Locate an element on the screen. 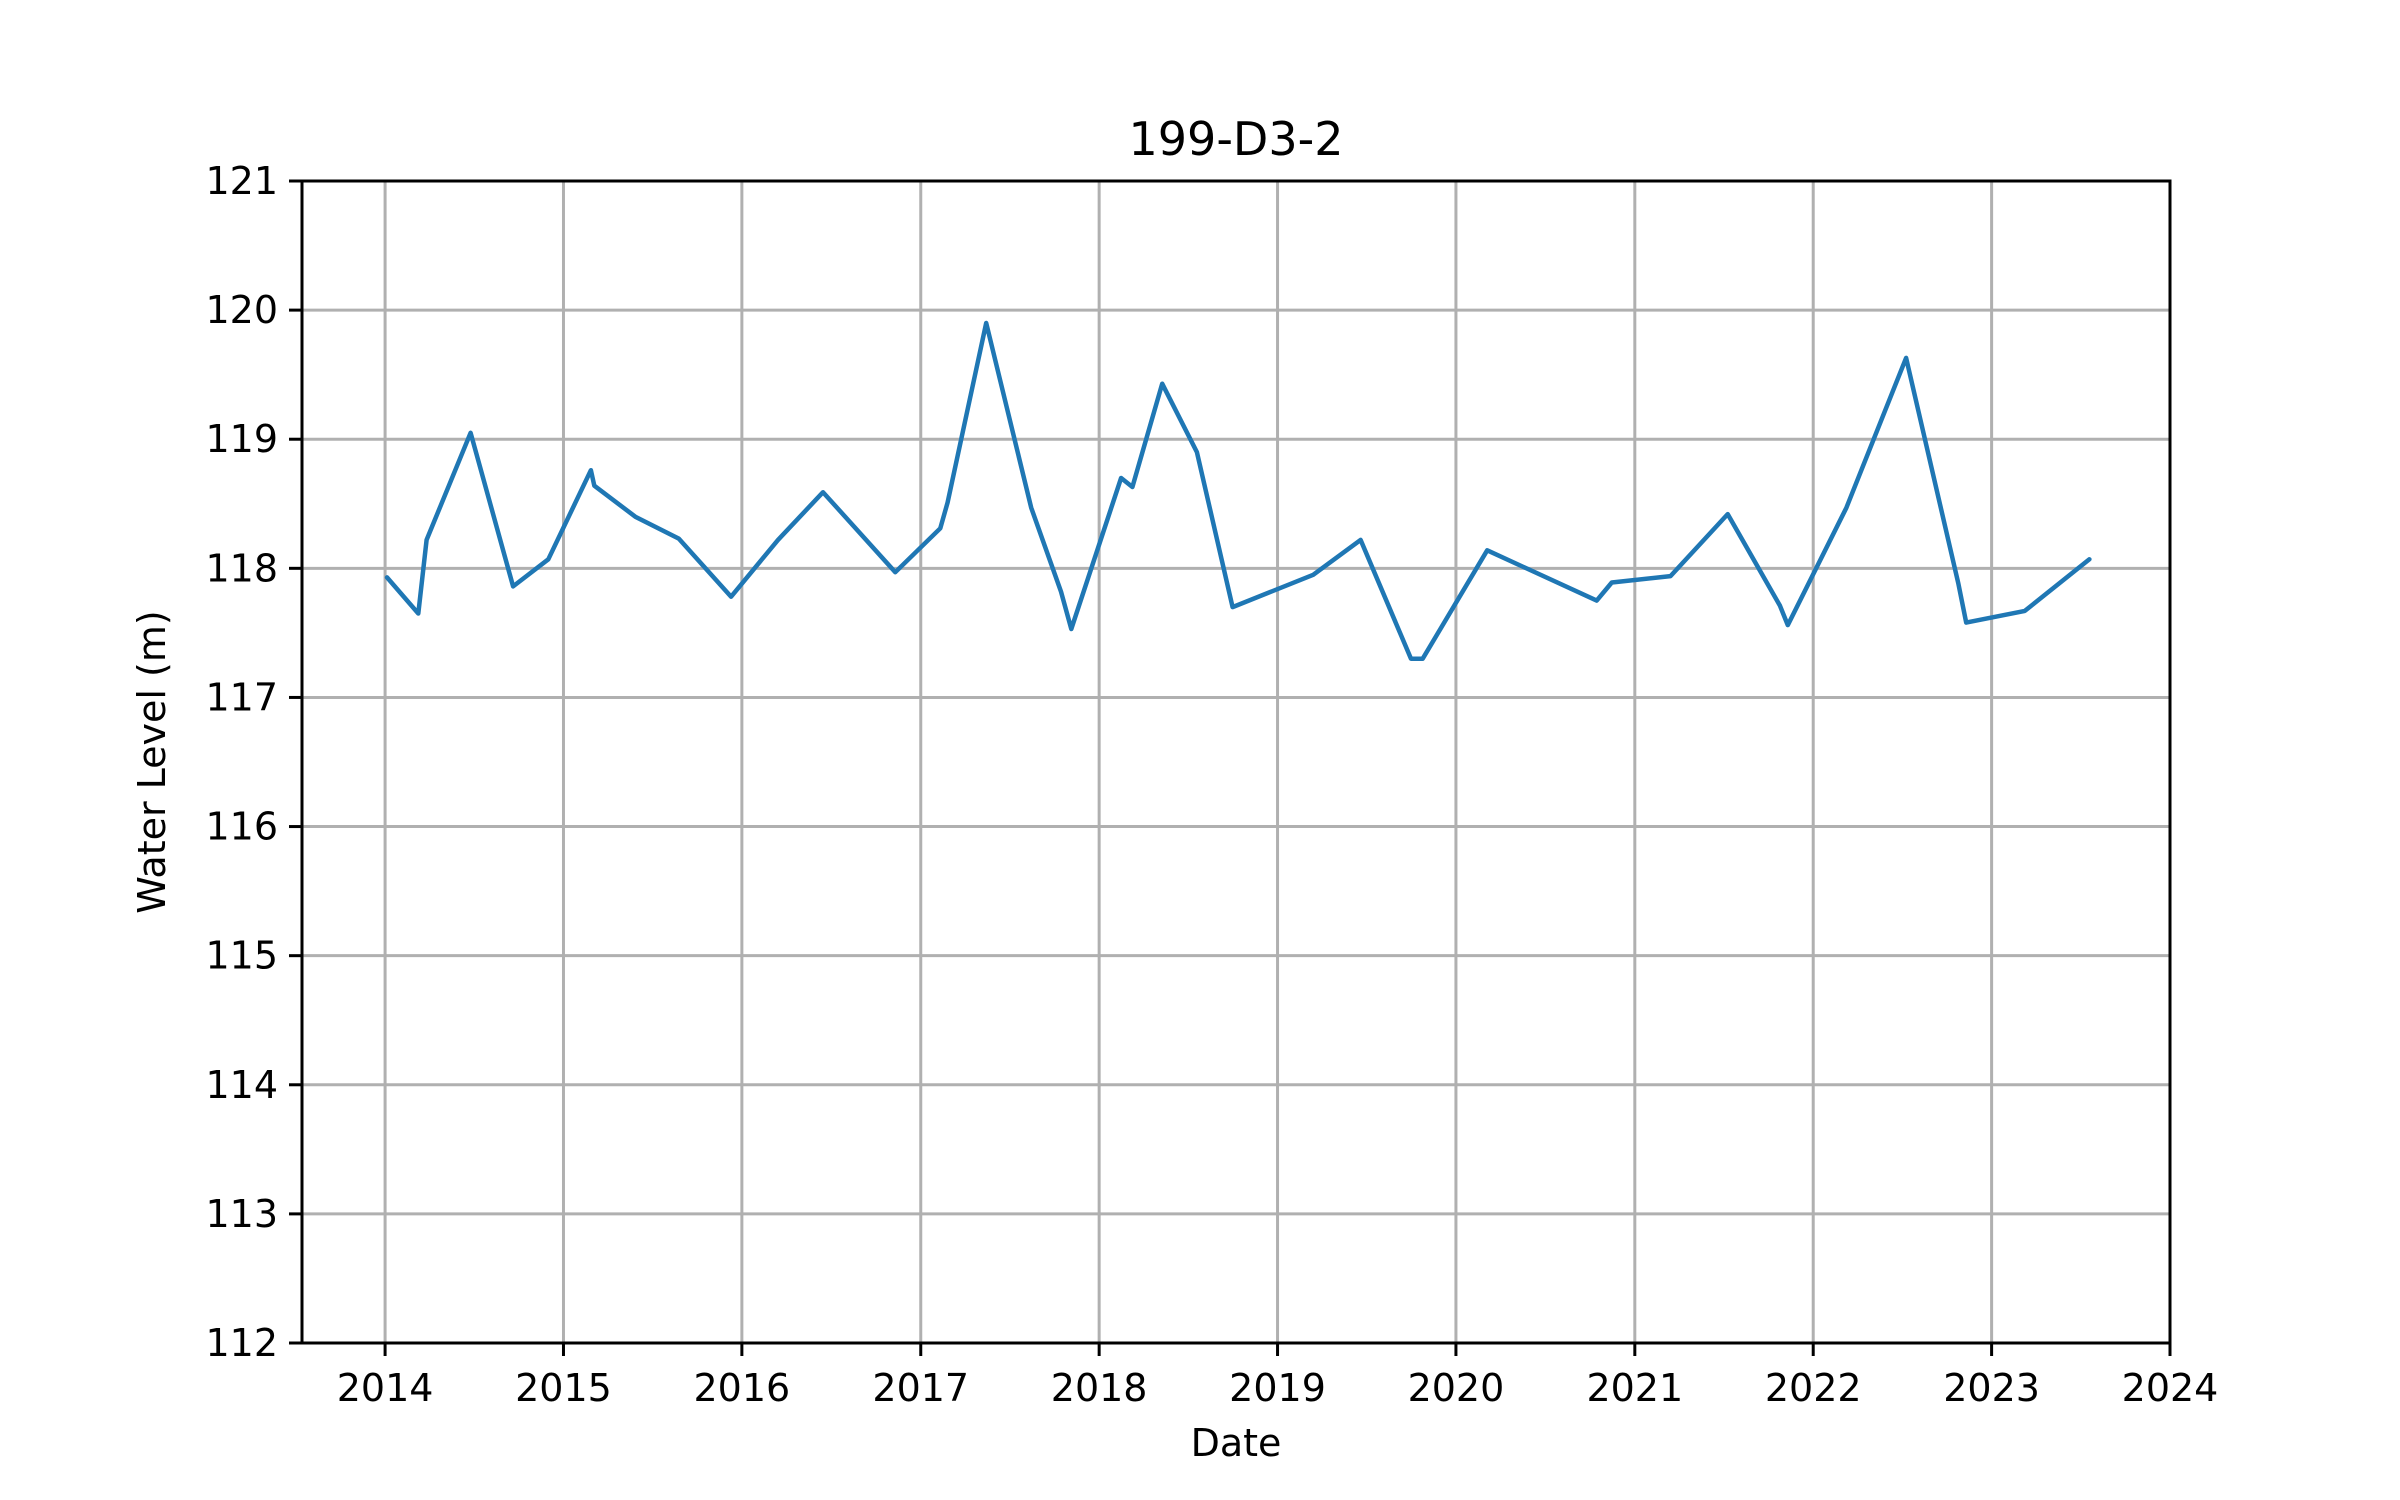  y-tick-label: 115 is located at coordinates (241, 956).